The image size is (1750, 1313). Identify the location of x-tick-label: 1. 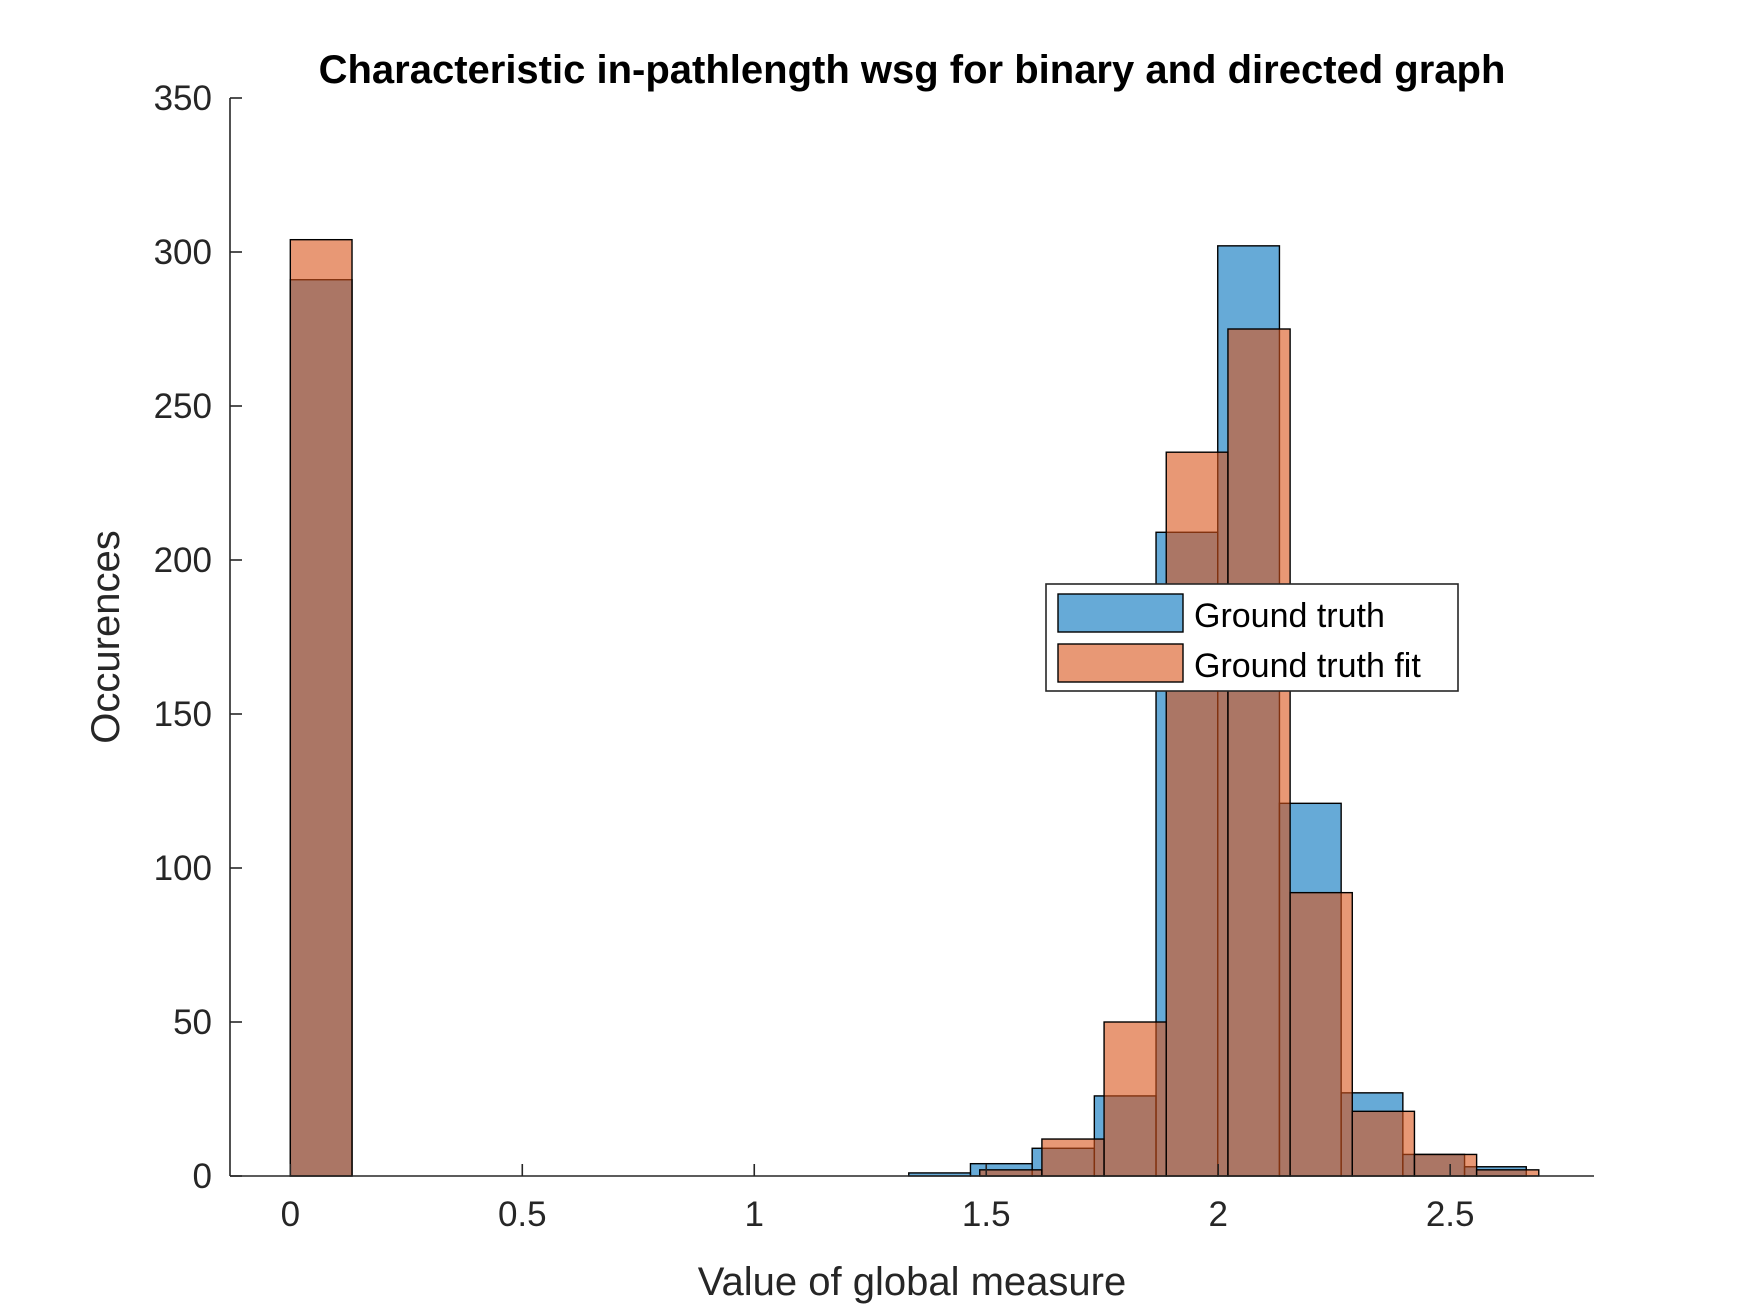
(754, 1214).